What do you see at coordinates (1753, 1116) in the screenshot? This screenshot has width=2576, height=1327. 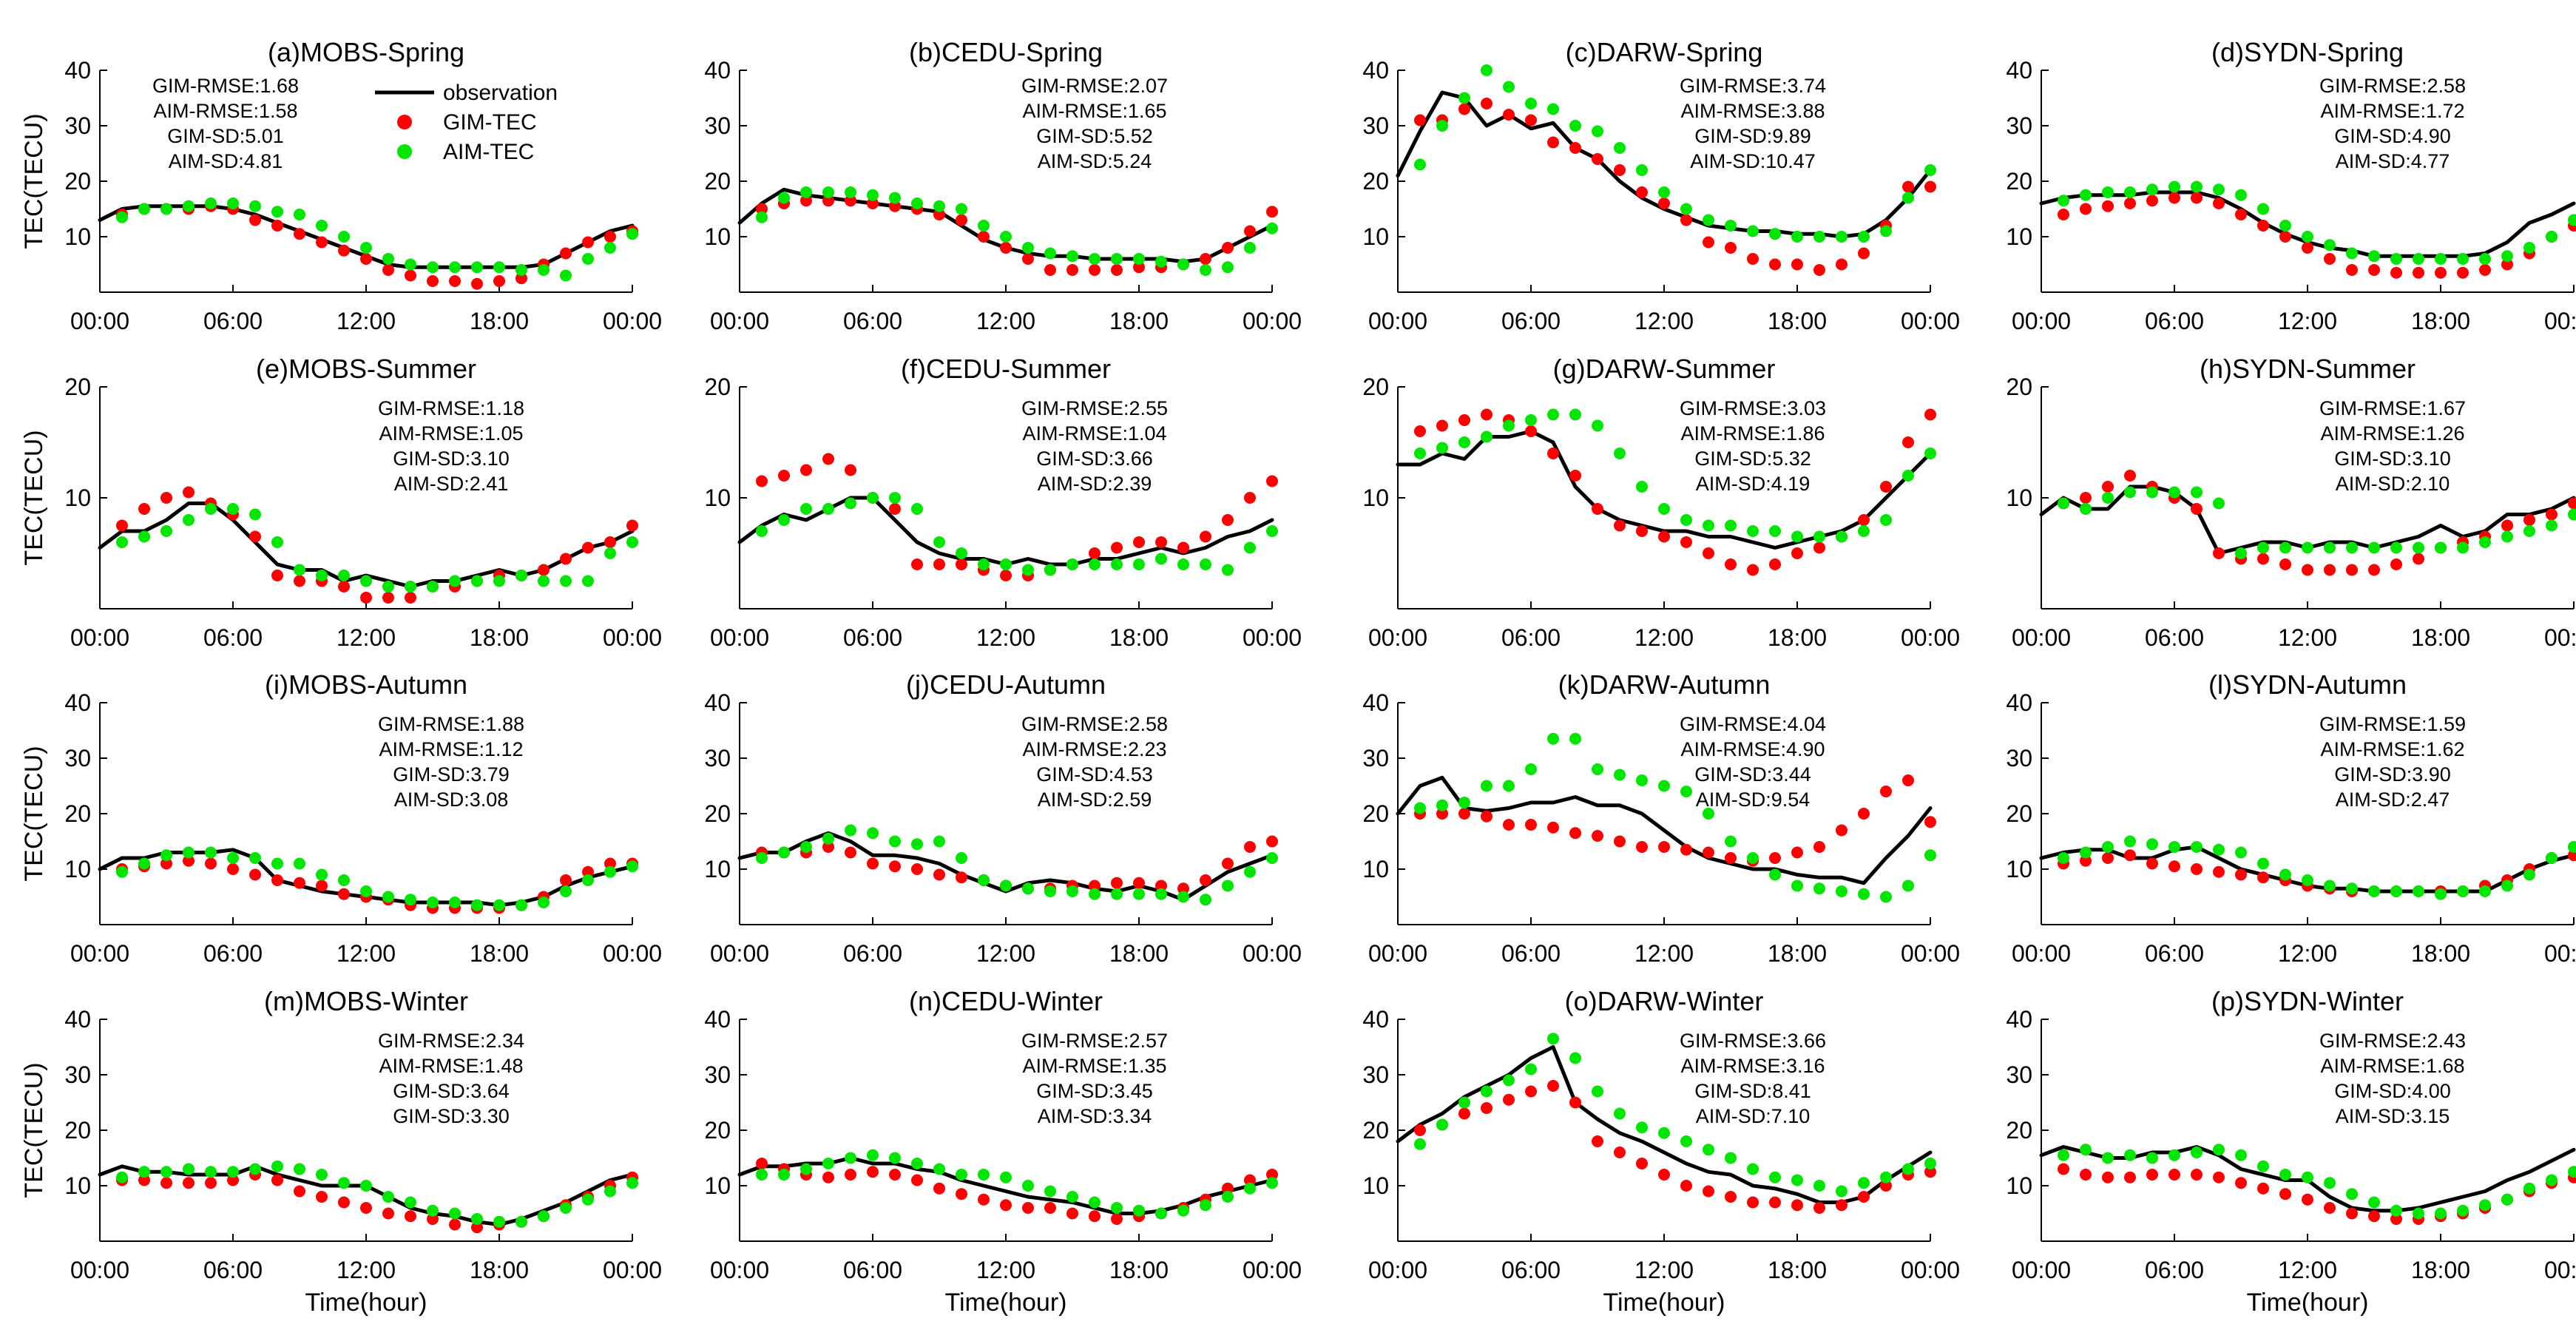 I see `stat-text: AIM-SD:7.10` at bounding box center [1753, 1116].